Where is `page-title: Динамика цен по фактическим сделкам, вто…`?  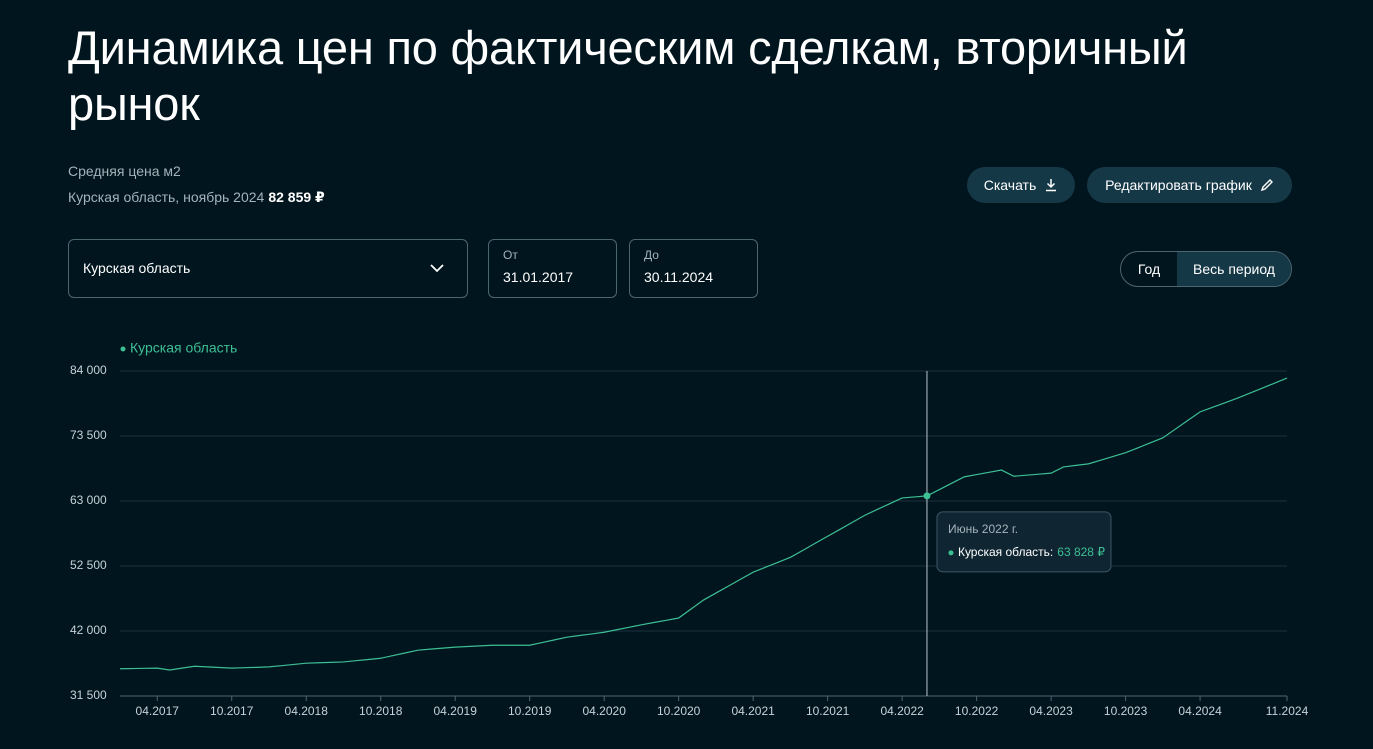 page-title: Динамика цен по фактическим сделкам, вто… is located at coordinates (628, 75).